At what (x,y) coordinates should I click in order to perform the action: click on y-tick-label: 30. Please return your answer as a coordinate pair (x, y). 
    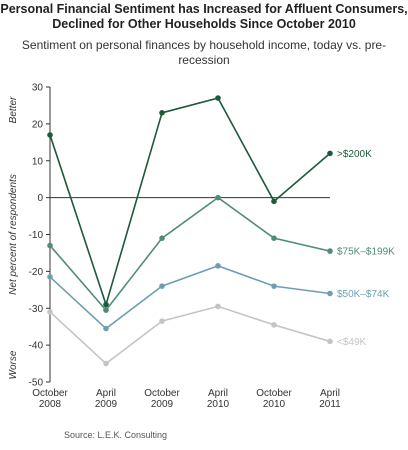
    Looking at the image, I should click on (38, 88).